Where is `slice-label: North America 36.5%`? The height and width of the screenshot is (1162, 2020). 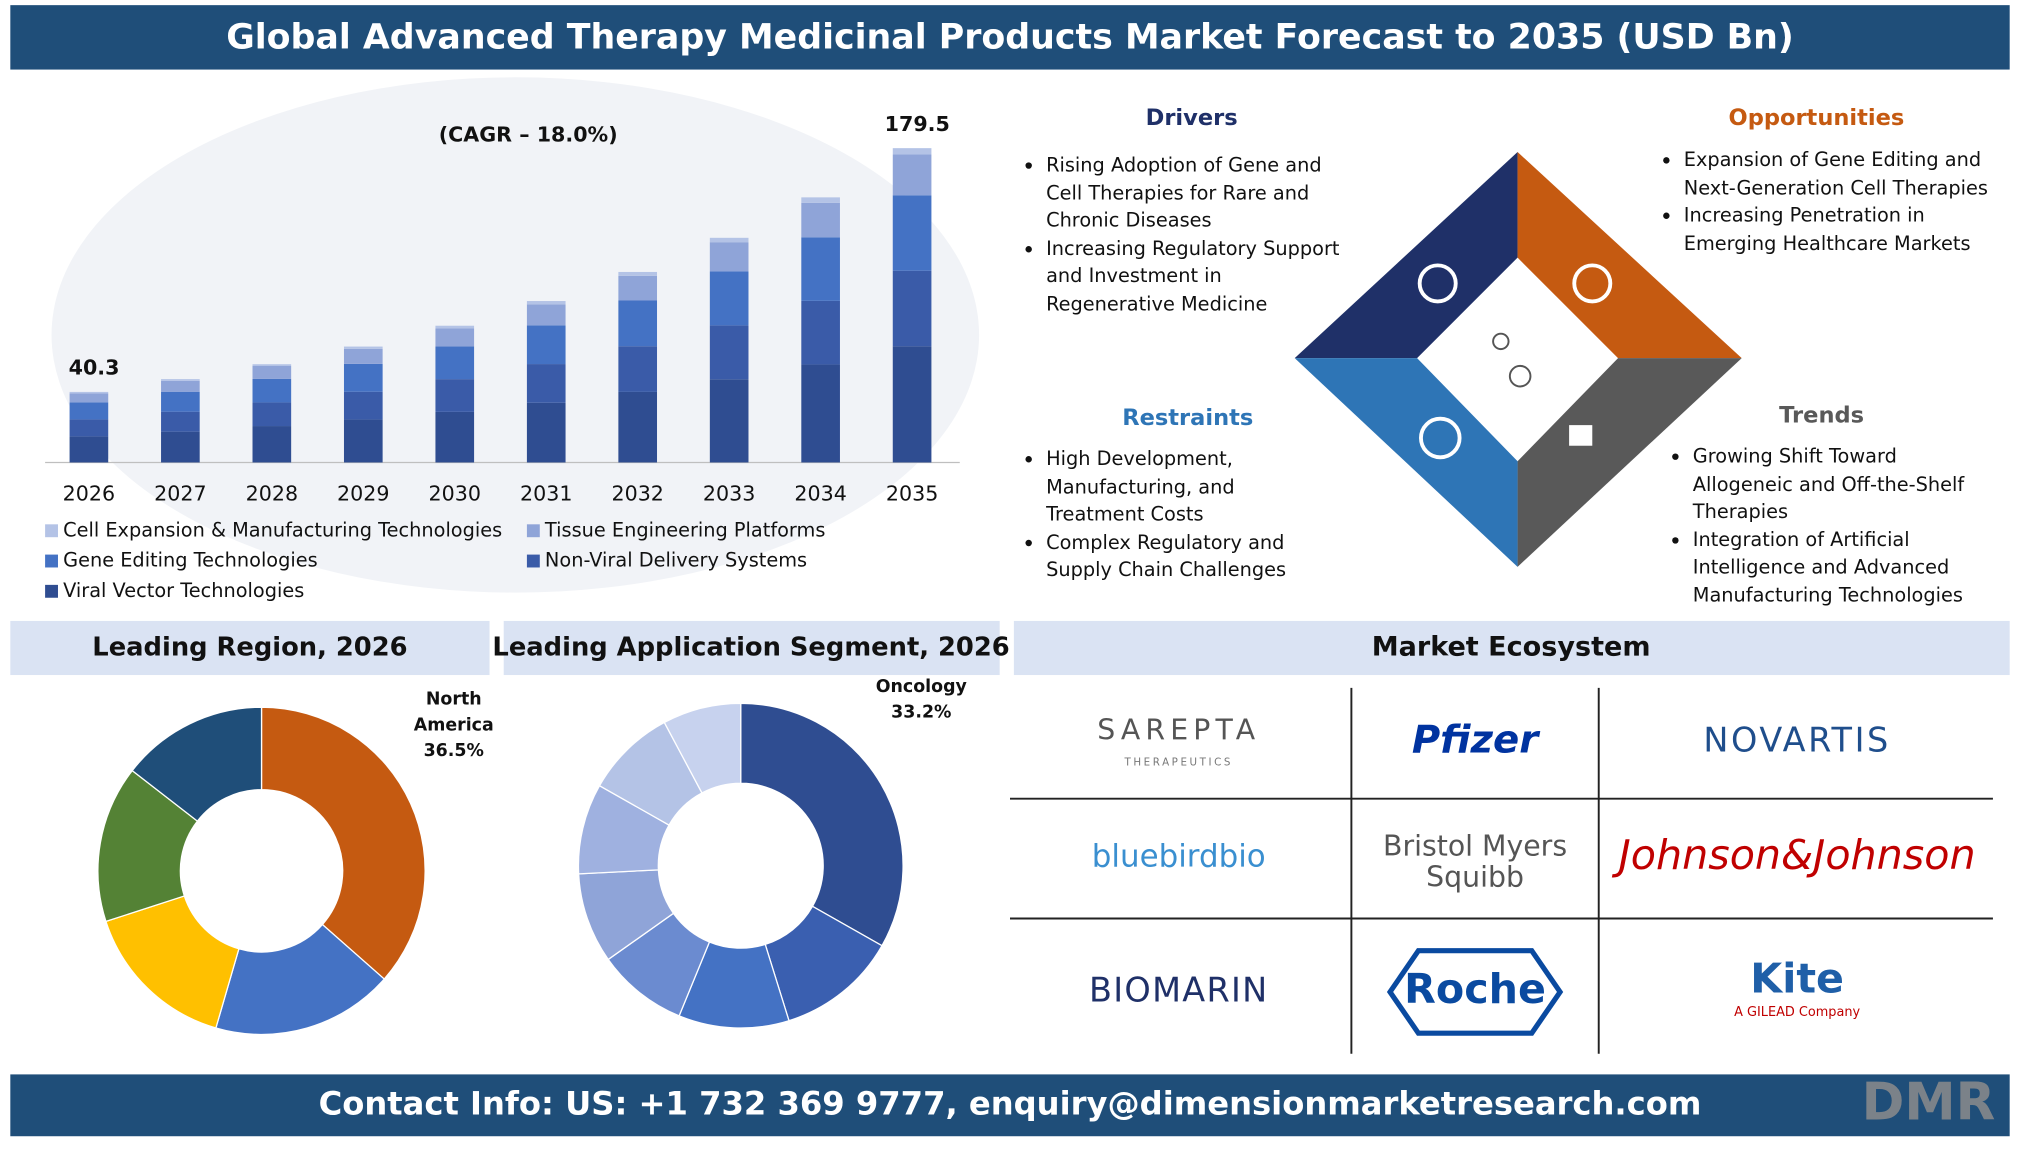 slice-label: North America 36.5% is located at coordinates (453, 725).